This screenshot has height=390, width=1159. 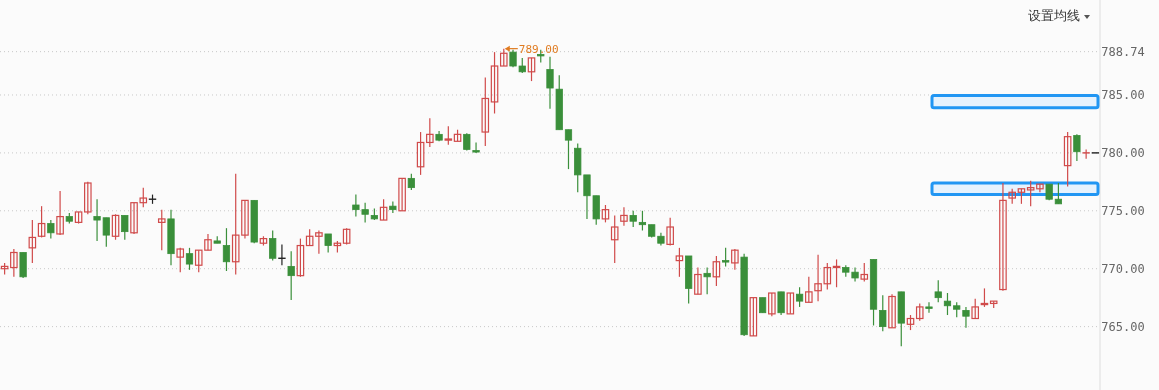 What do you see at coordinates (1123, 327) in the screenshot?
I see `y-tick-label: 765.00` at bounding box center [1123, 327].